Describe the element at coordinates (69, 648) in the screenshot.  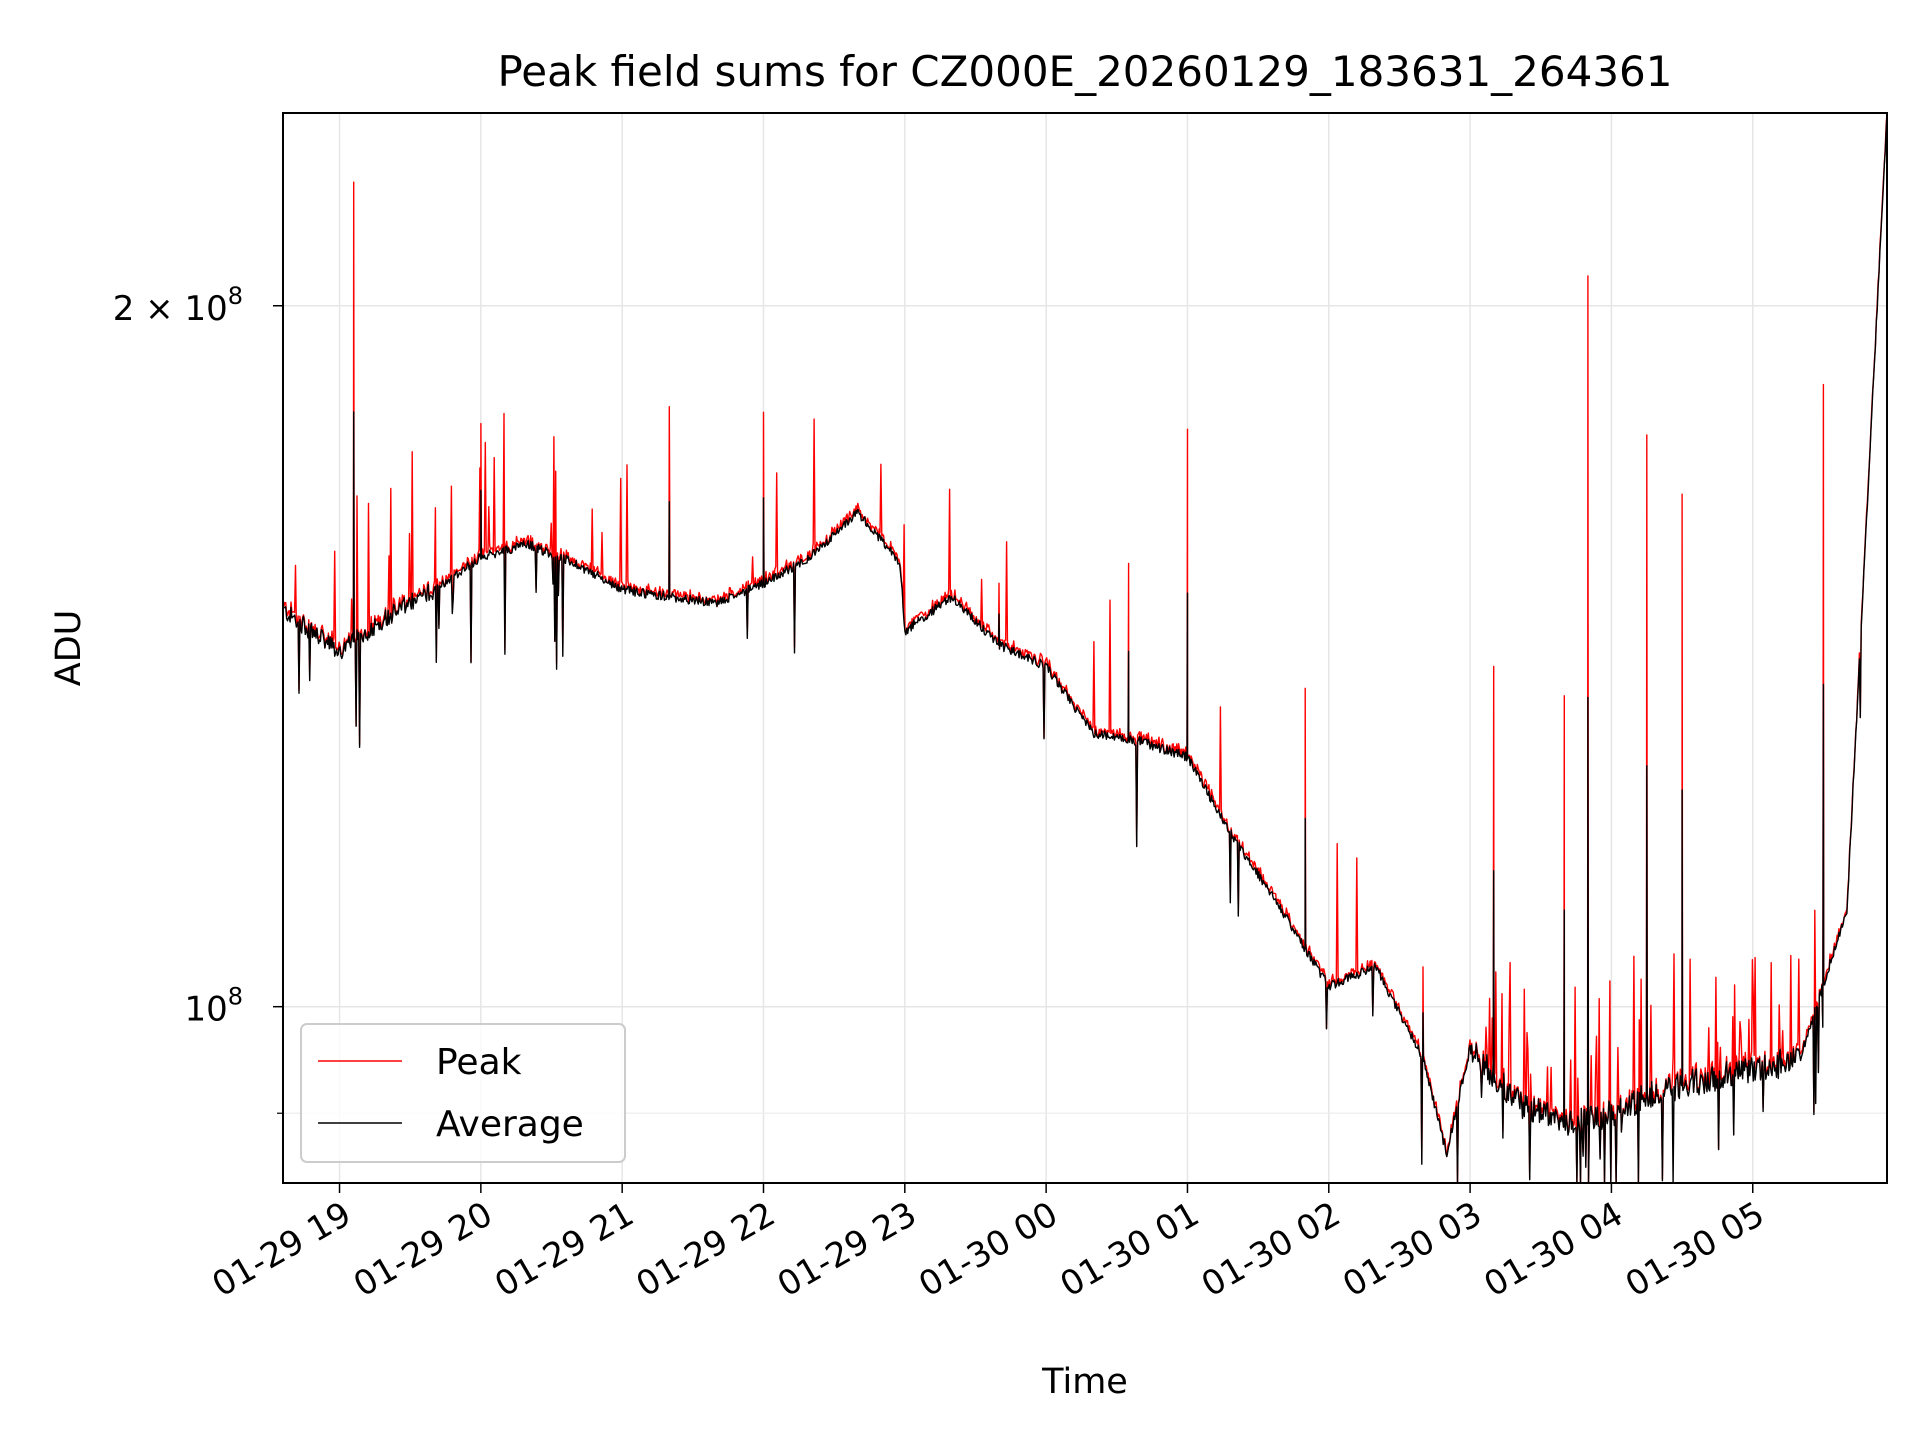
I see `y-axis-label: ADU` at that location.